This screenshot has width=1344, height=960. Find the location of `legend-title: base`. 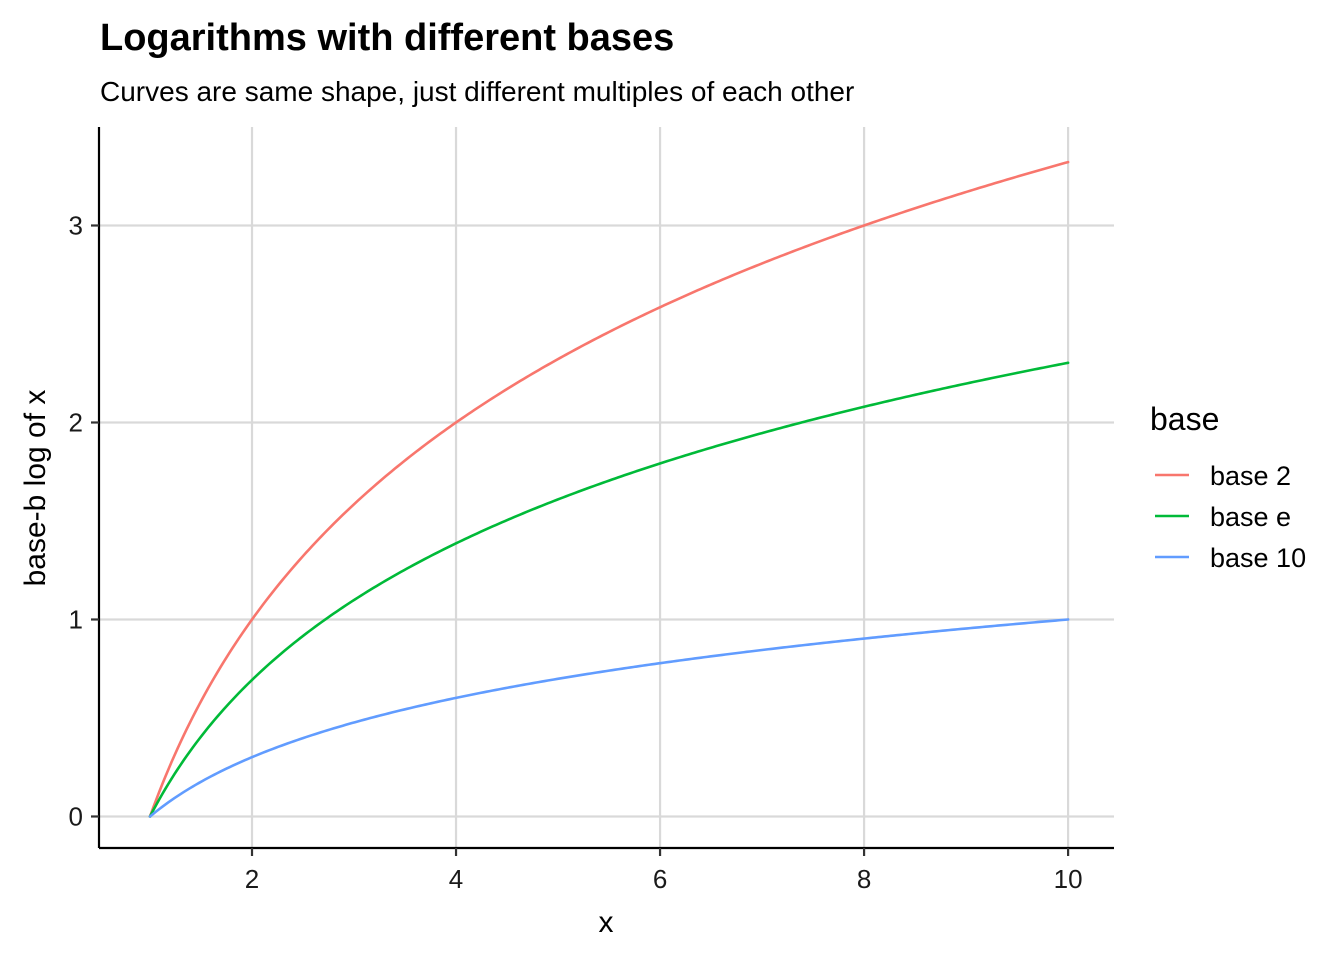

legend-title: base is located at coordinates (1184, 419).